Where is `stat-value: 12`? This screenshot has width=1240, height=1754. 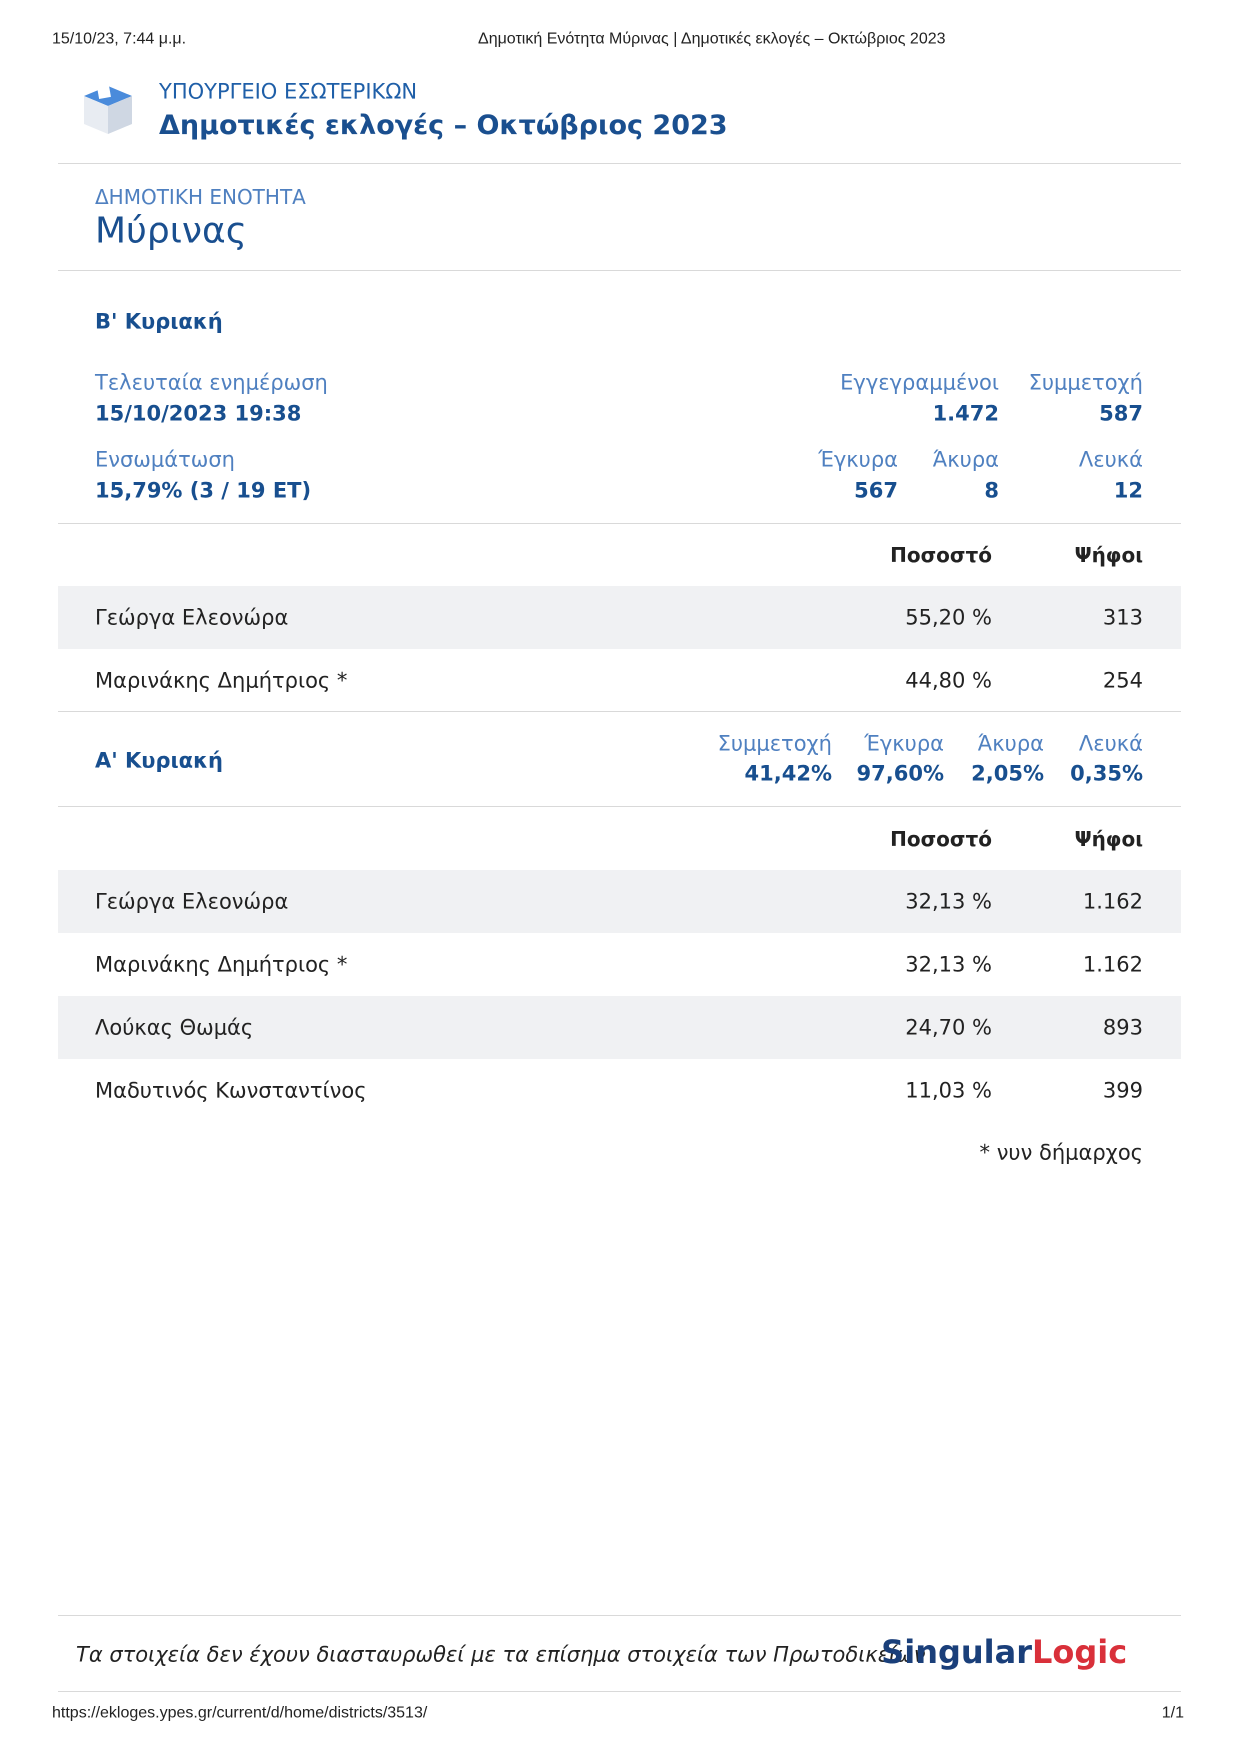
stat-value: 12 is located at coordinates (1128, 490).